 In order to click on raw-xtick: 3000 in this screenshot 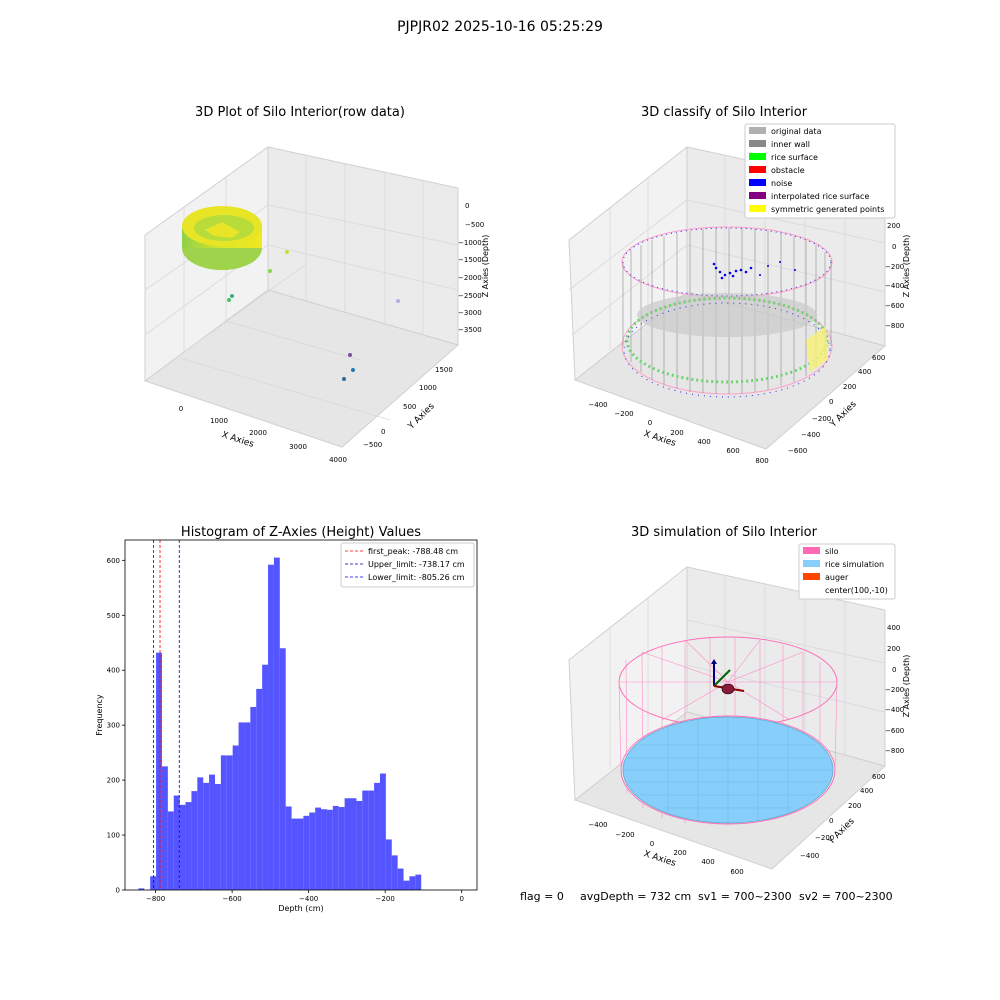, I will do `click(298, 447)`.